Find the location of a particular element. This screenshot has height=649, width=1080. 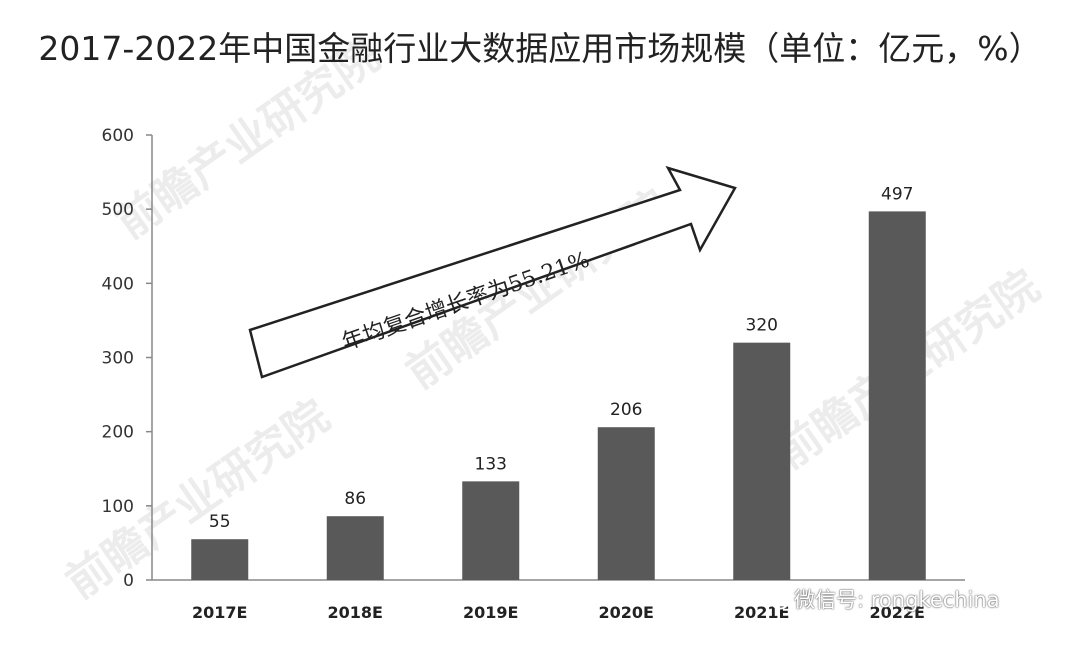

chart-title: 2017-2022年中国金融行业大数据应用市场规模（单位：亿元，%） is located at coordinates (540, 48).